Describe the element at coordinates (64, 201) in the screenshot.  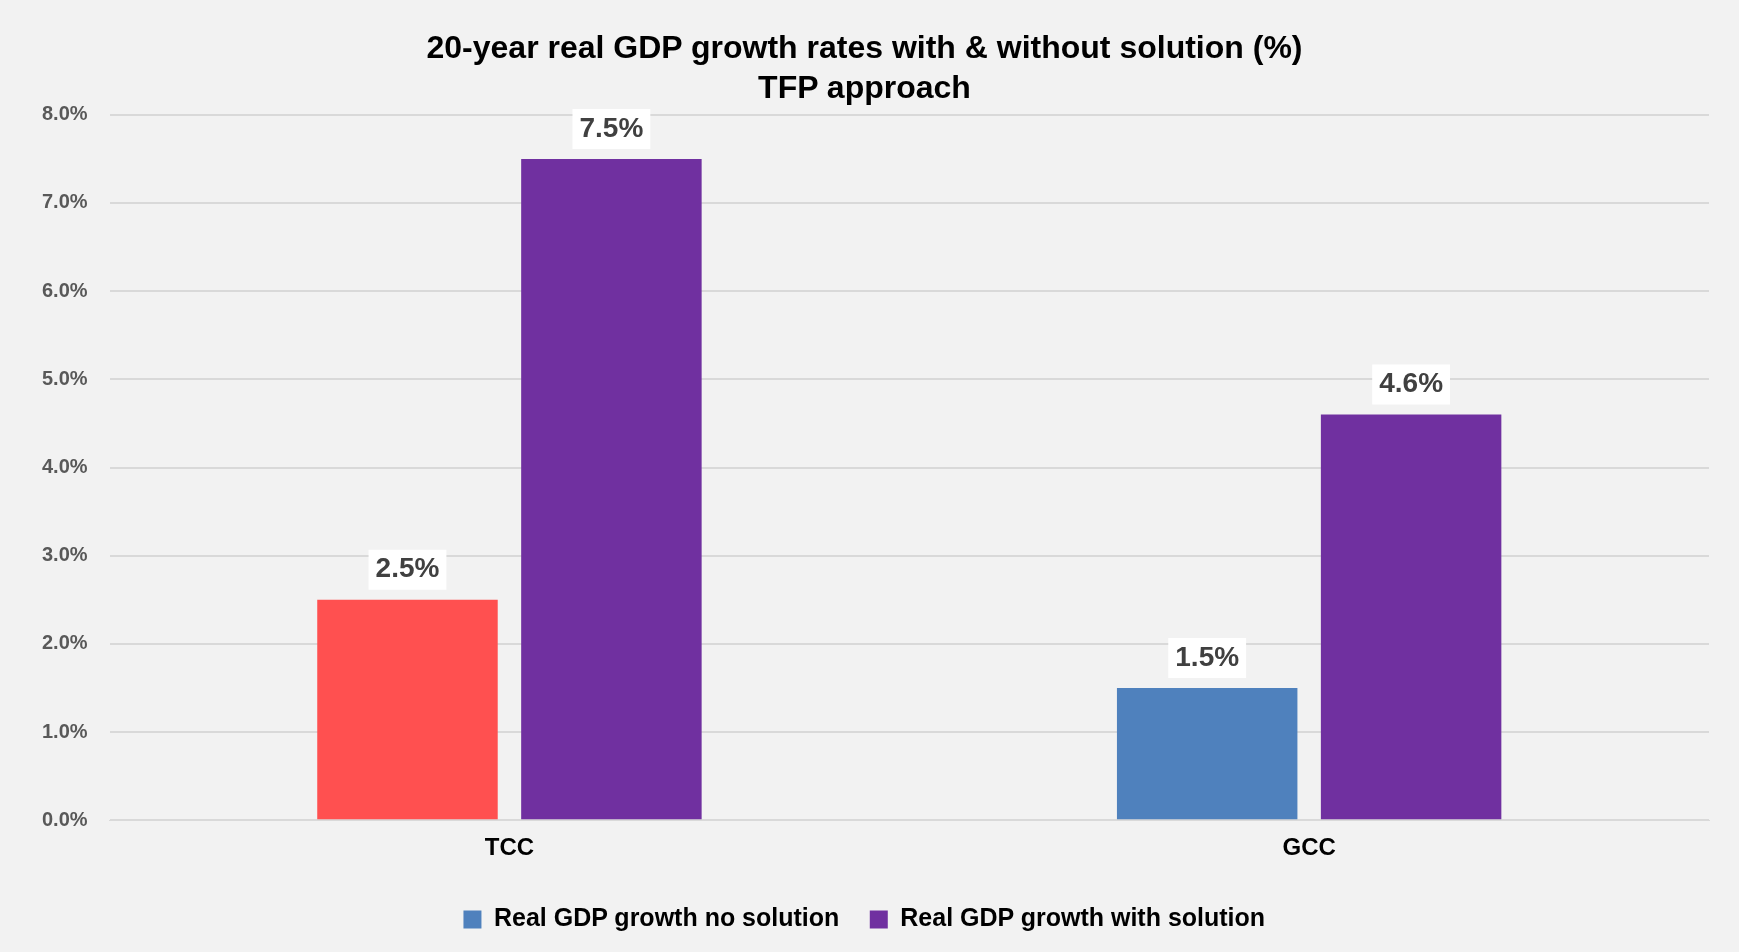
I see `y-tick-label: 7.0%` at that location.